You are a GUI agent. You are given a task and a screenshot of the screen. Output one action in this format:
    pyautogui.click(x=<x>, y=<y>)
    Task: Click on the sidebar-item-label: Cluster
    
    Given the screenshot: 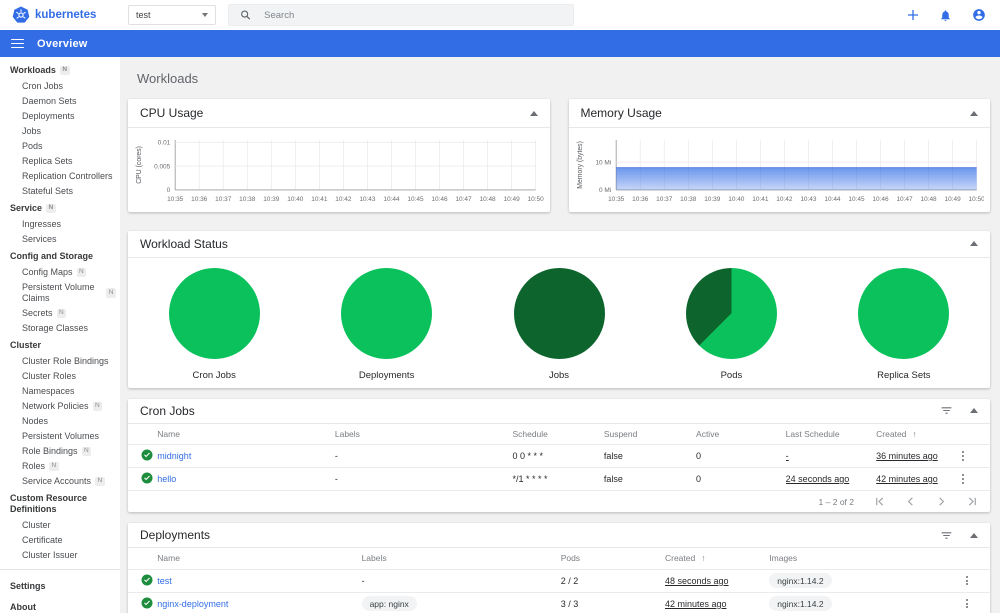 What is the action you would take?
    pyautogui.click(x=36, y=525)
    